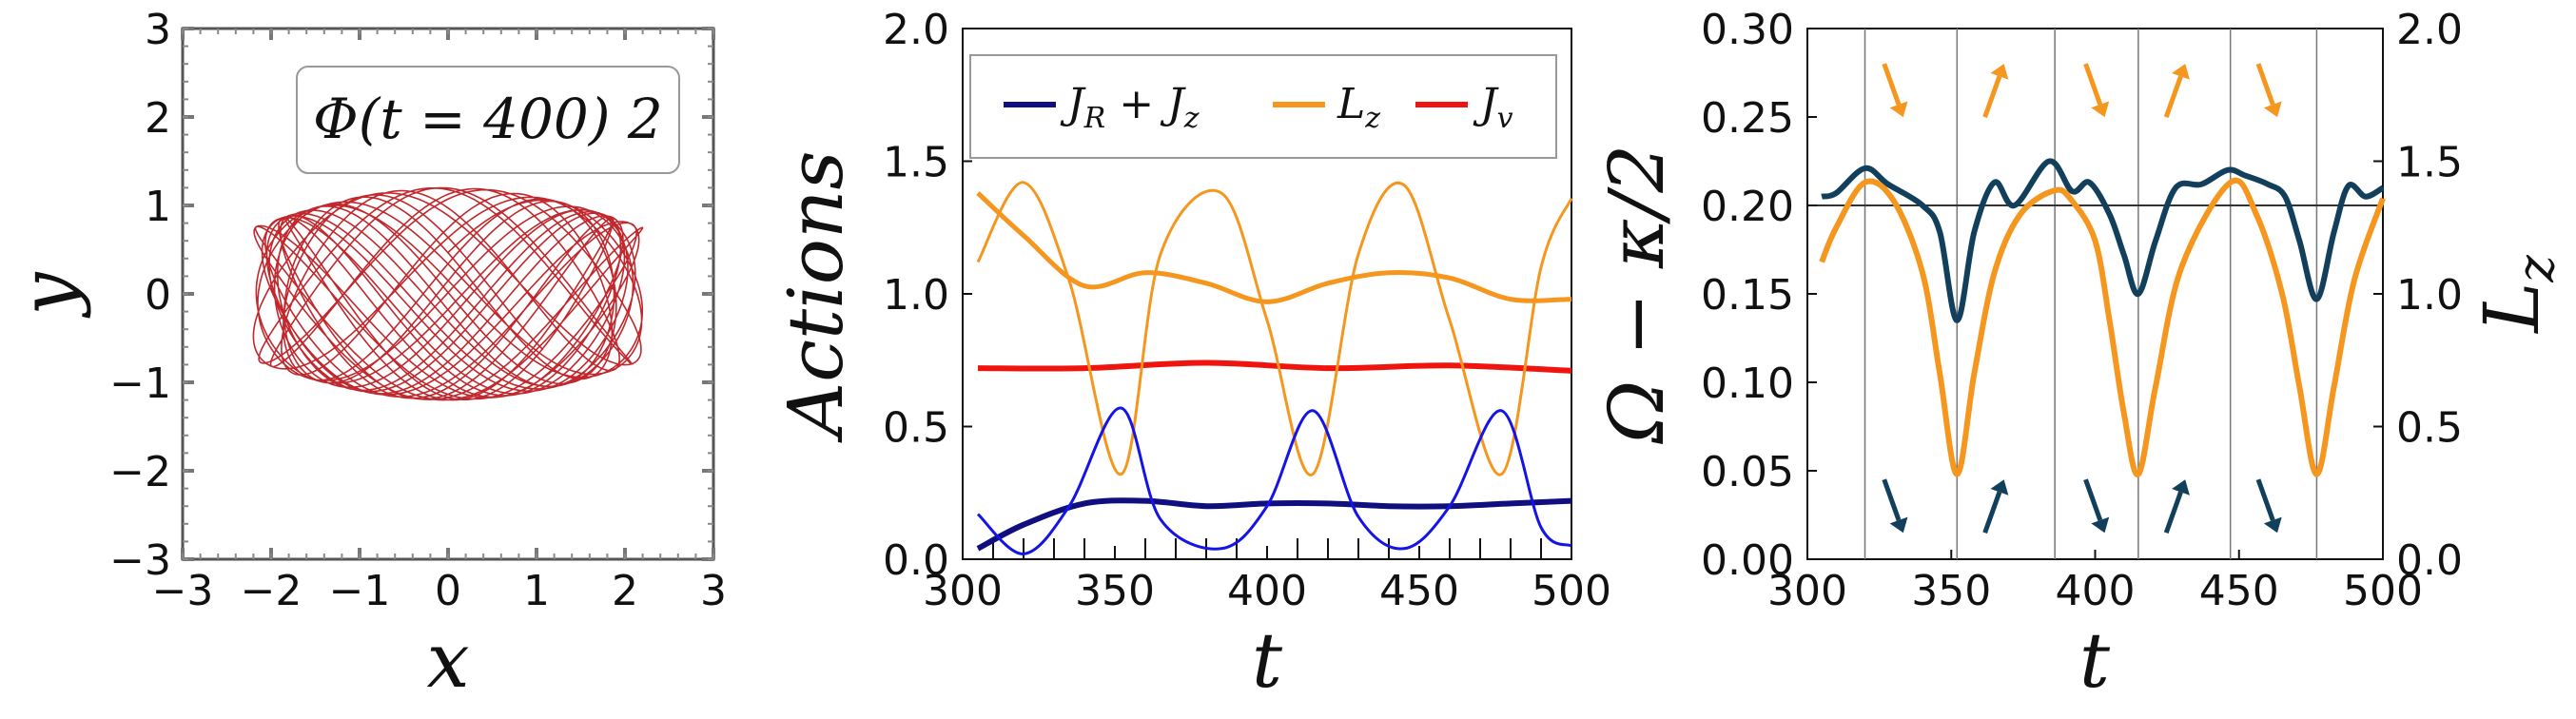 The width and height of the screenshot is (2576, 719). Describe the element at coordinates (537, 591) in the screenshot. I see `orbit-xtick-label: 1` at that location.